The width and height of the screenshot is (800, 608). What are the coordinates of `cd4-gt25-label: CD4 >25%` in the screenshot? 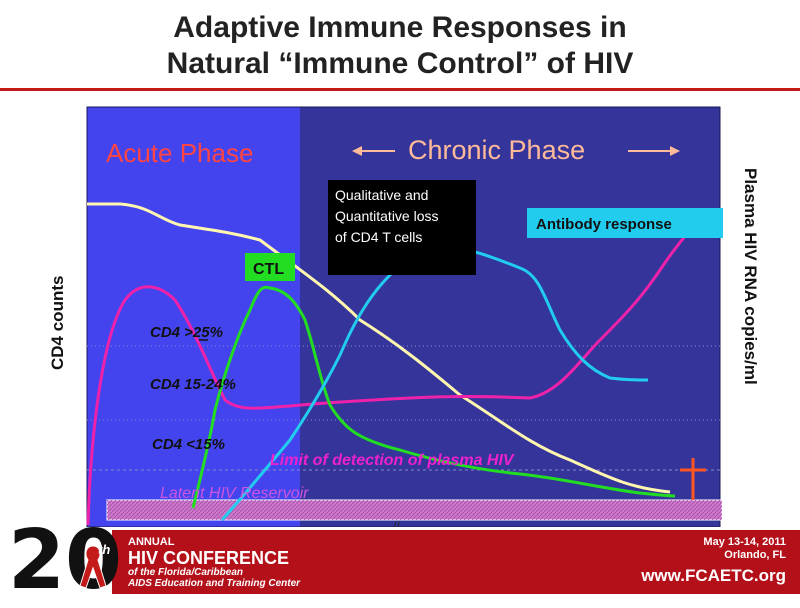 It's located at (186, 332).